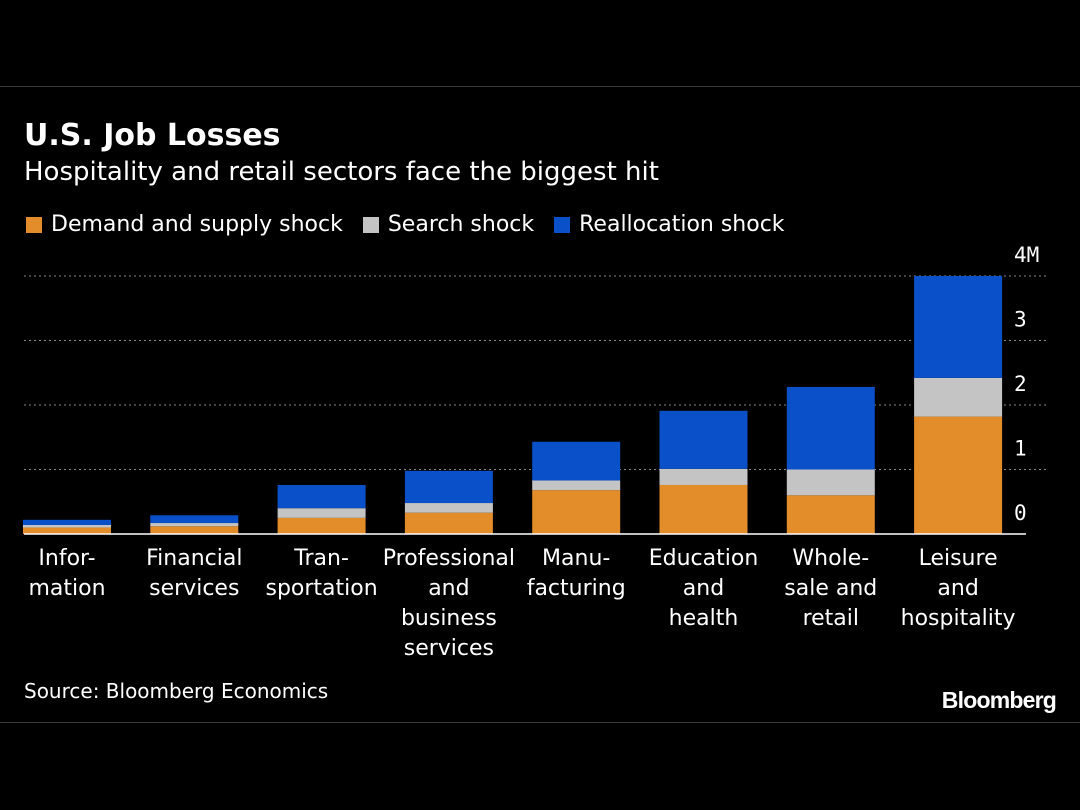 The height and width of the screenshot is (810, 1080). I want to click on x-tick-label-line: Professional, so click(449, 558).